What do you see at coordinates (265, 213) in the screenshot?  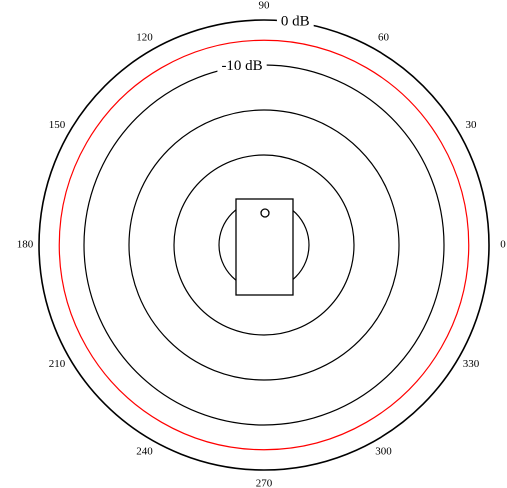 I see `device-port` at bounding box center [265, 213].